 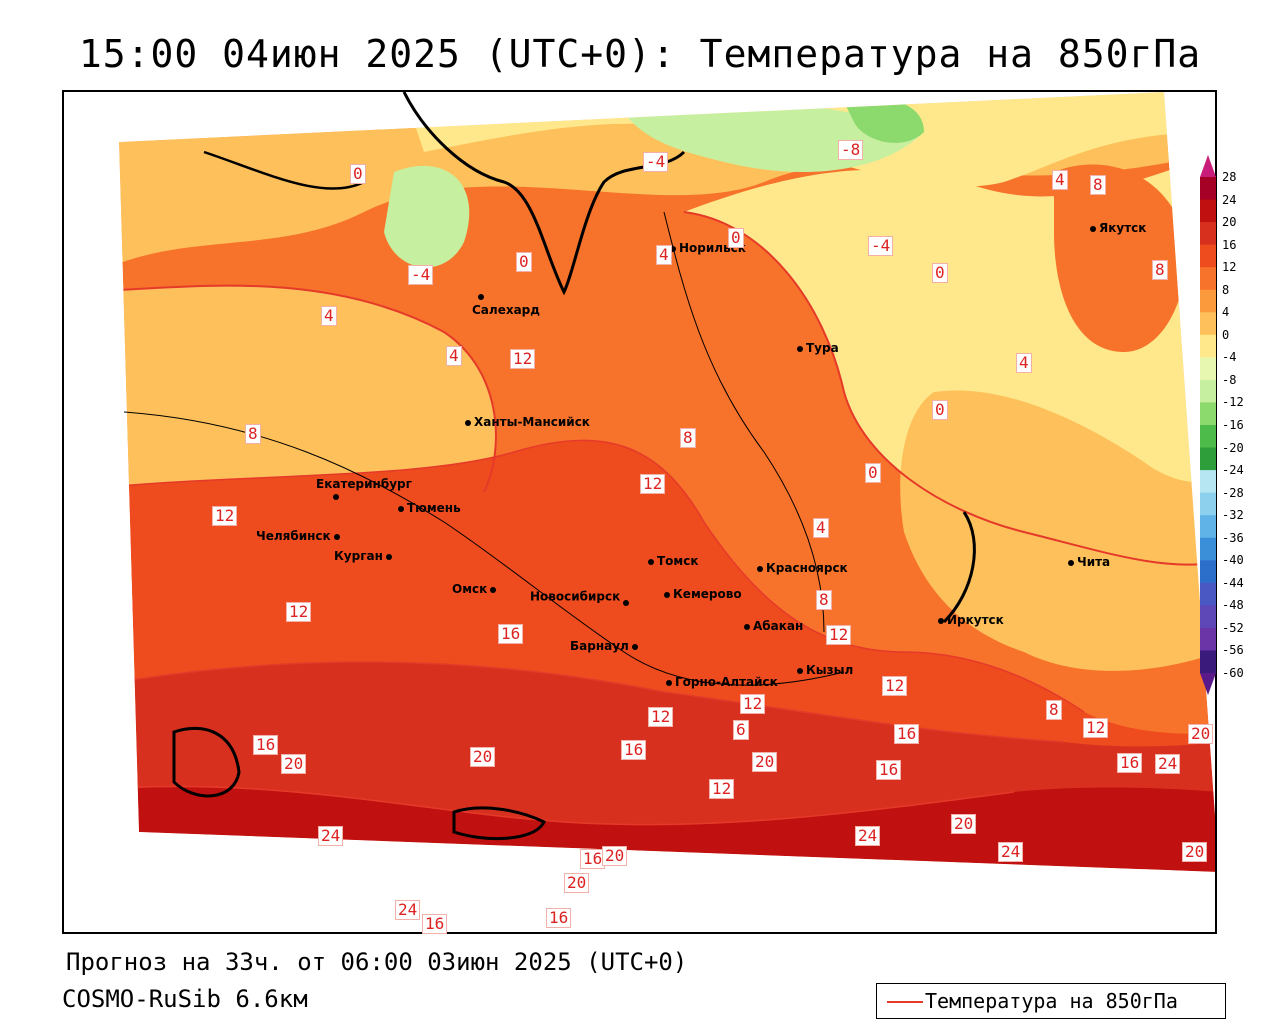 I want to click on city-ekaterinburg, so click(x=337, y=496).